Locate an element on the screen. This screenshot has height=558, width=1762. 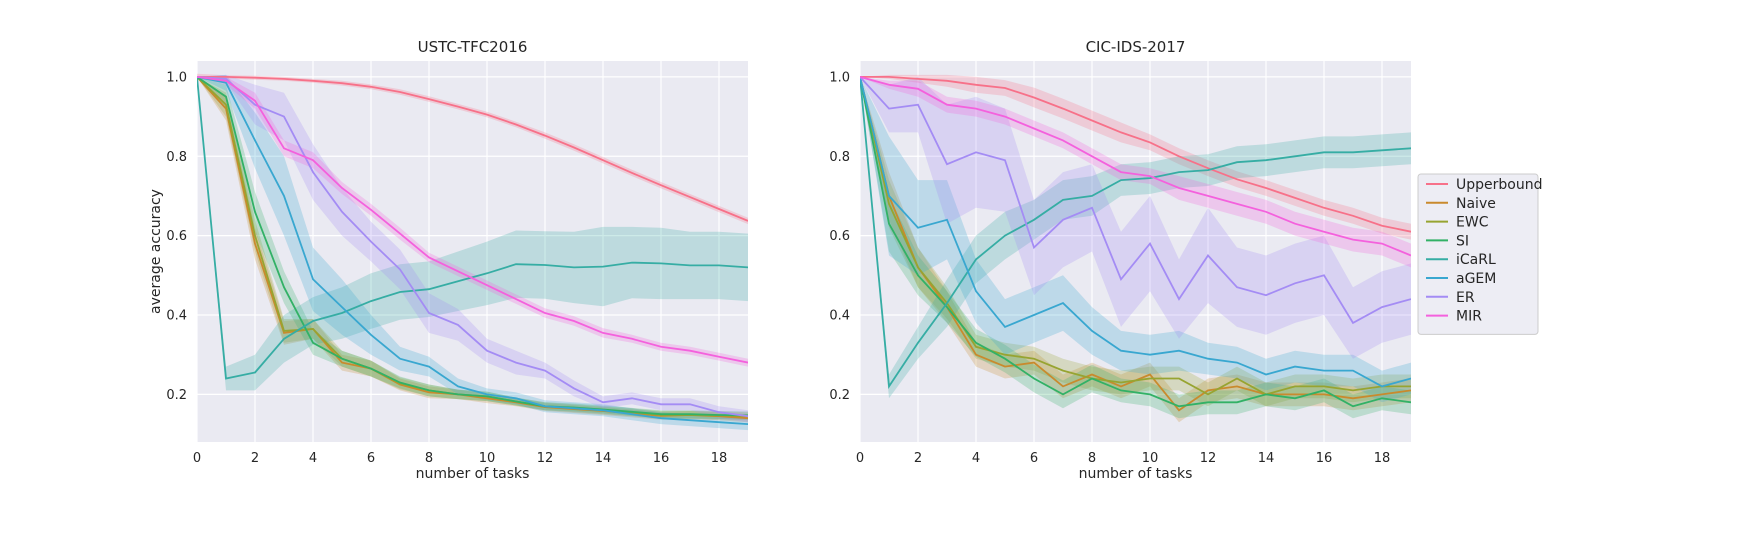
legend-label-naive: Naive is located at coordinates (1476, 204).